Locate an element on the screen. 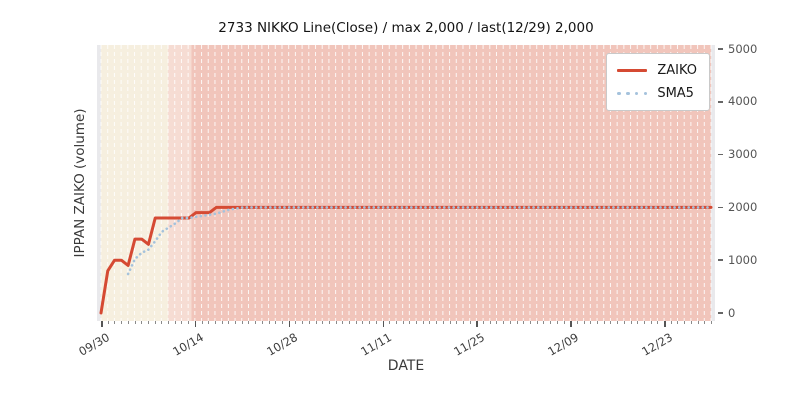 This screenshot has height=400, width=800. legend-item-zaiko: ZAIKO is located at coordinates (657, 70).